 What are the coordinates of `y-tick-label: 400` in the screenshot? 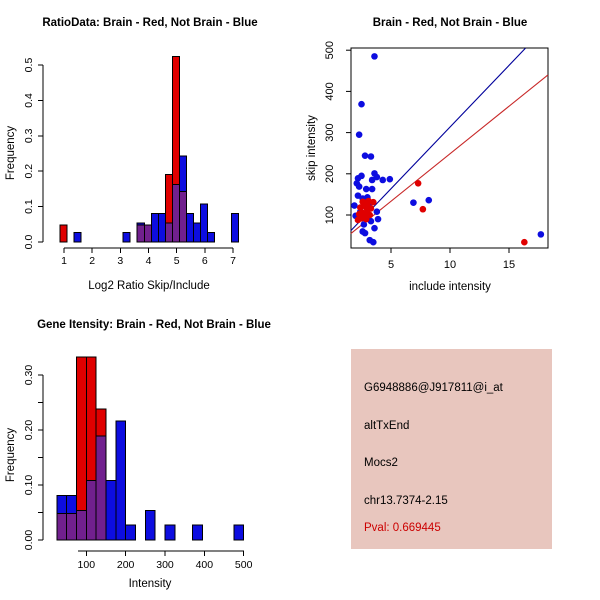 It's located at (330, 91).